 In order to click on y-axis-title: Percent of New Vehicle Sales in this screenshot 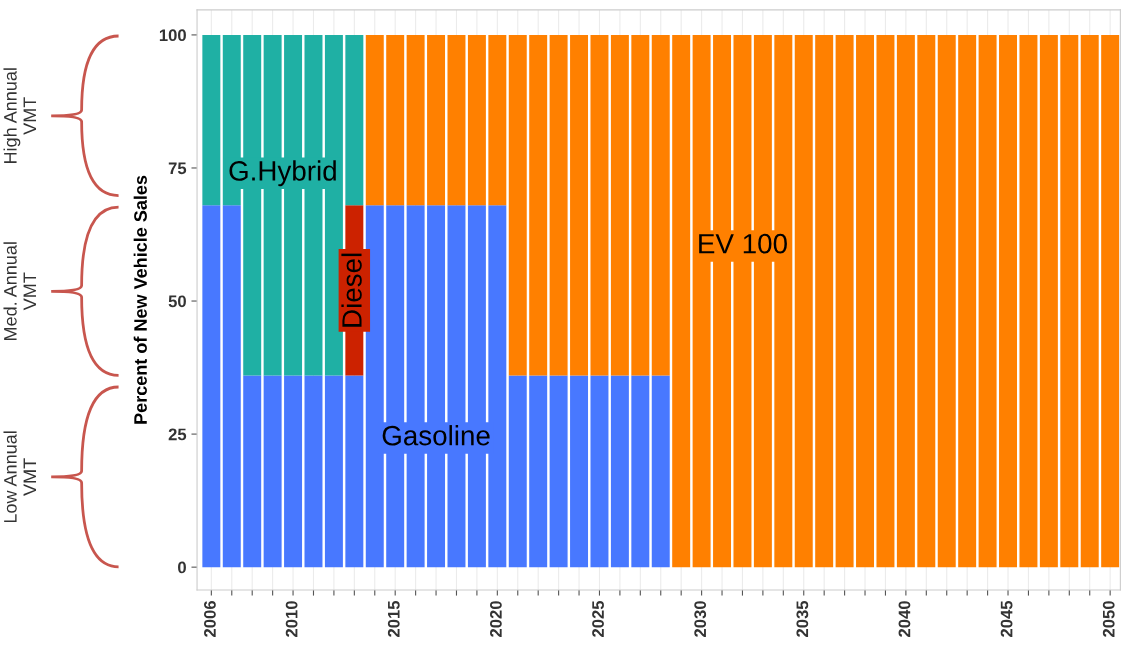, I will do `click(140, 299)`.